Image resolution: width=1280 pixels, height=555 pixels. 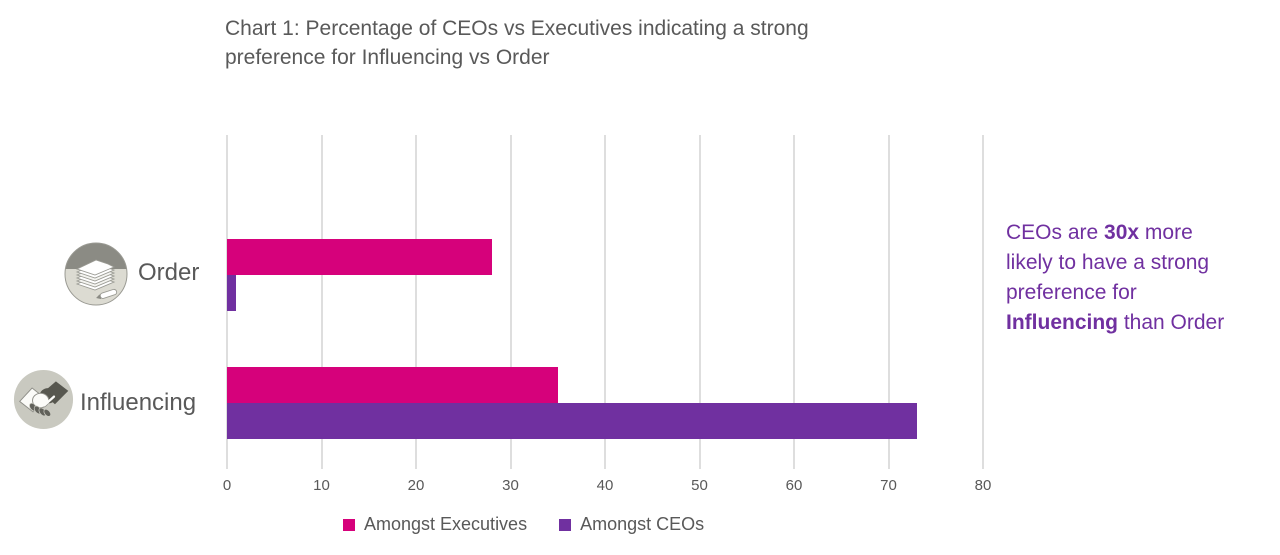 I want to click on legend: Amongst Executives Amongst CEOs, so click(x=523, y=524).